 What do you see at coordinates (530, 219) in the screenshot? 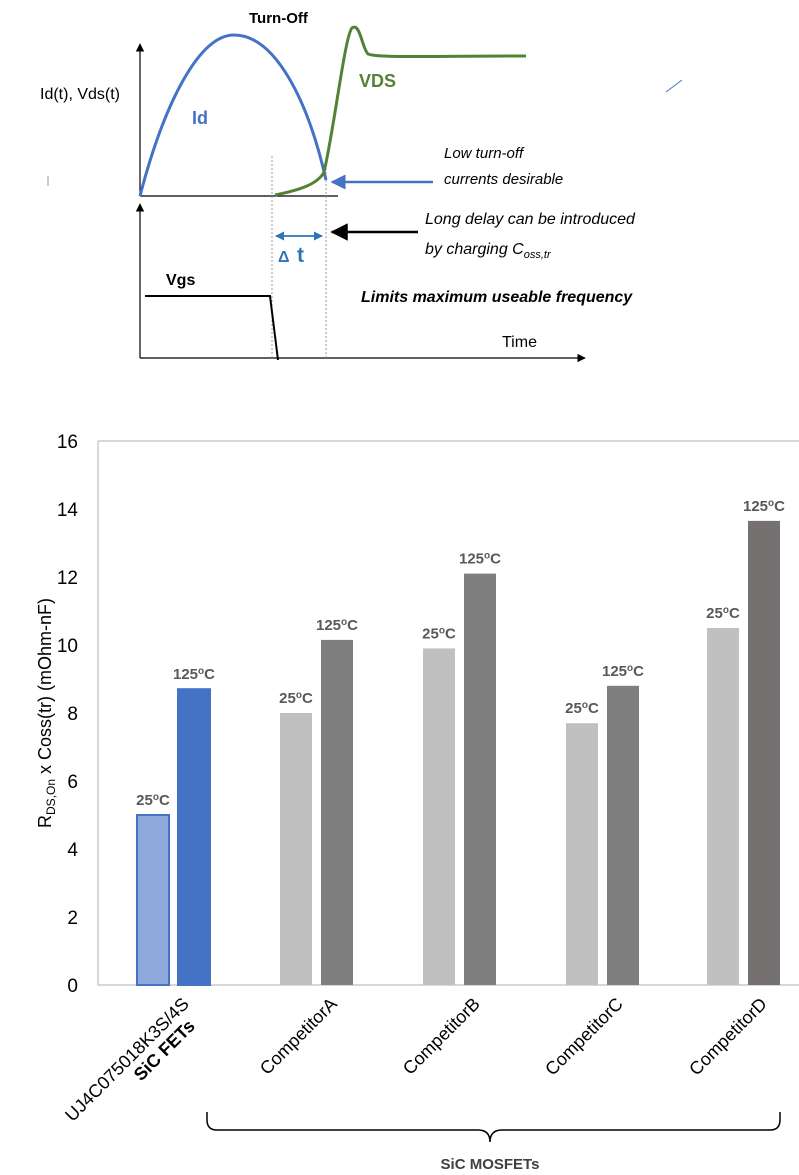
I see `note-delay-line1: Long delay can be introduced` at bounding box center [530, 219].